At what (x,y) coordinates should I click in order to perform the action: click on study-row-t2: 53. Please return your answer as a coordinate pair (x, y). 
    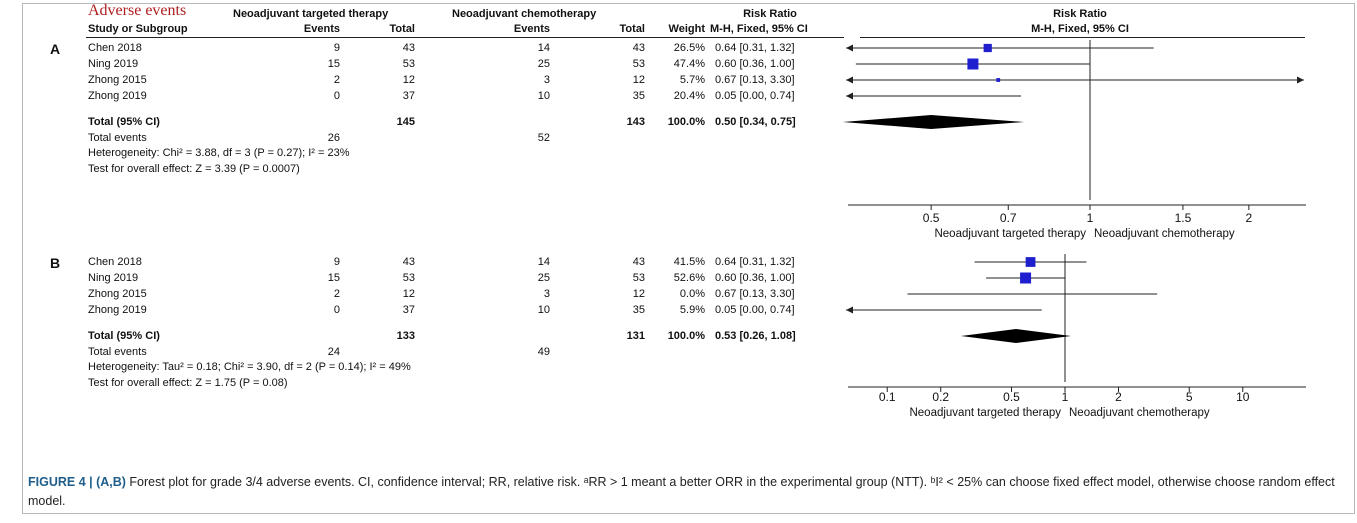
    Looking at the image, I should click on (638, 64).